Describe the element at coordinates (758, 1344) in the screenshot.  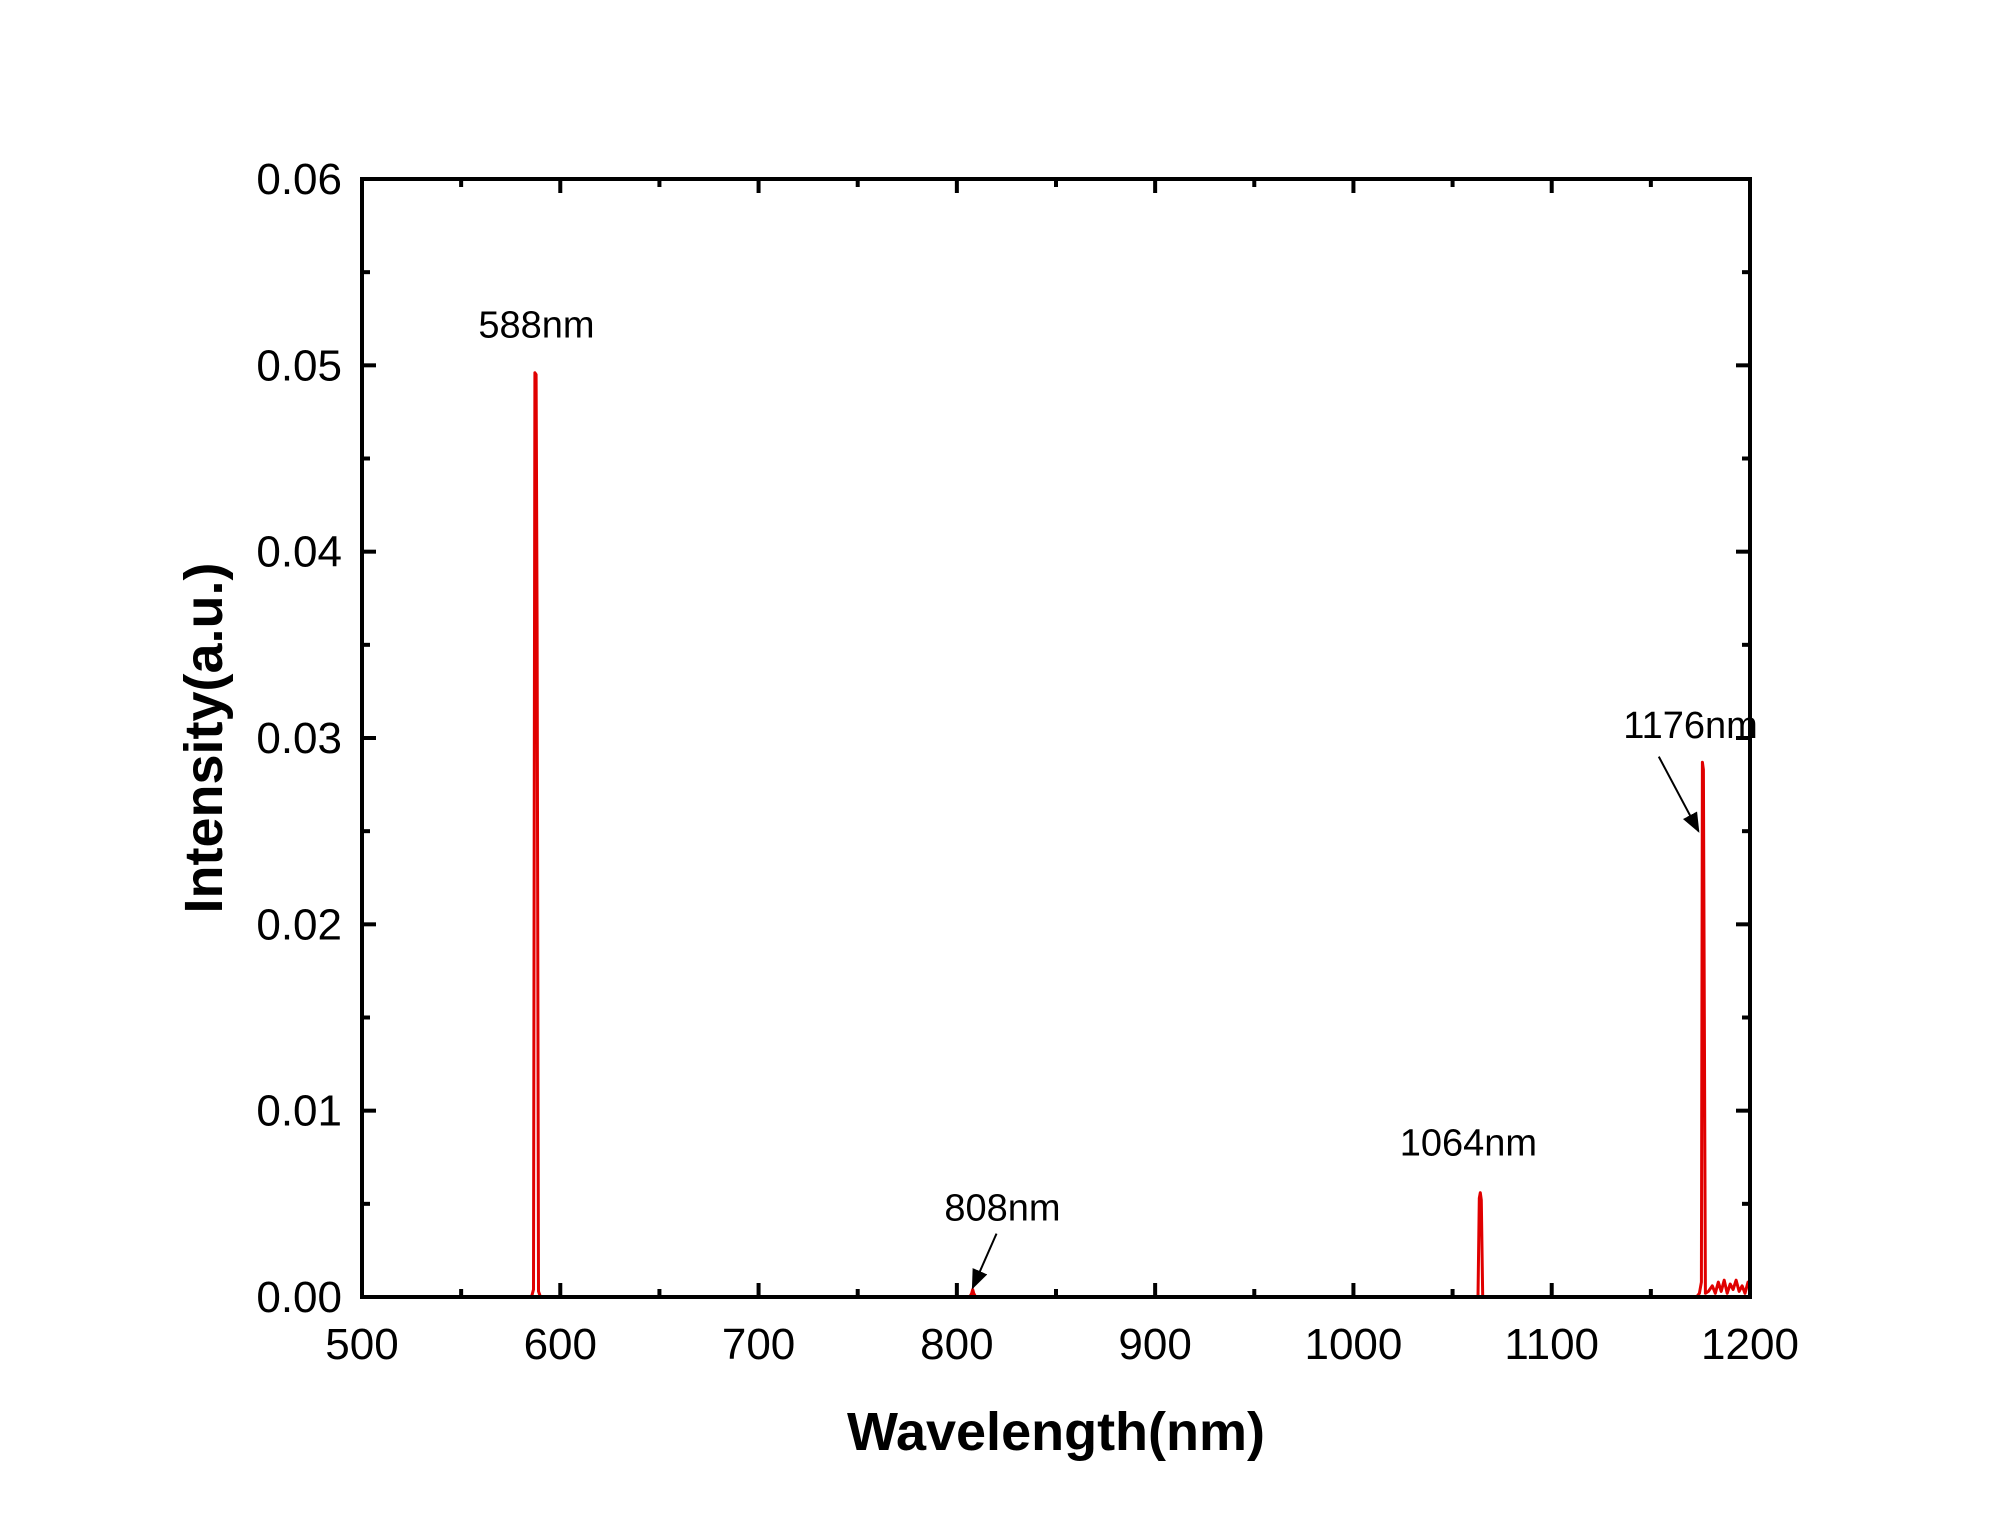
I see `x-tick-label: 700` at that location.